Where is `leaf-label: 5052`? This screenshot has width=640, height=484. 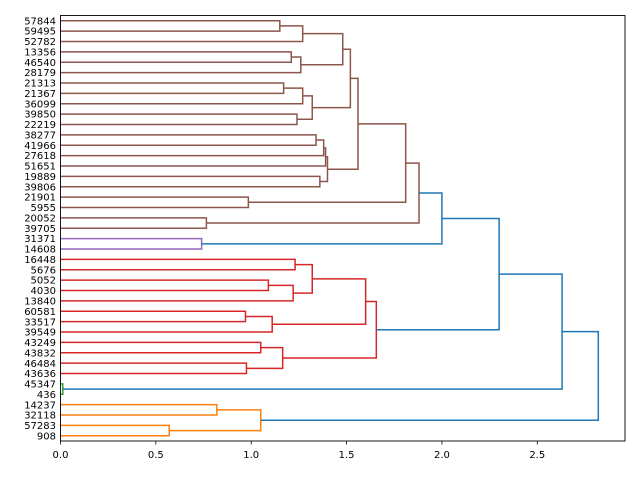
leaf-label: 5052 is located at coordinates (43, 281).